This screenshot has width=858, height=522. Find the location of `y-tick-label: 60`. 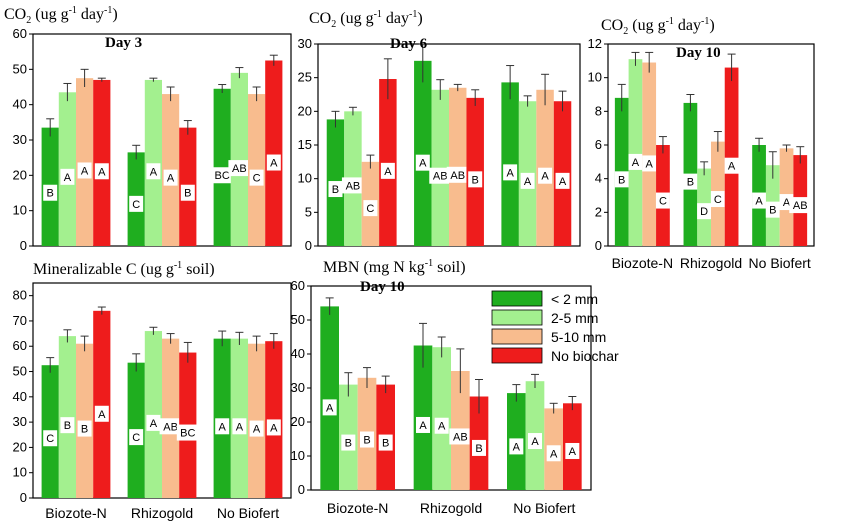

y-tick-label: 60 is located at coordinates (20, 33).